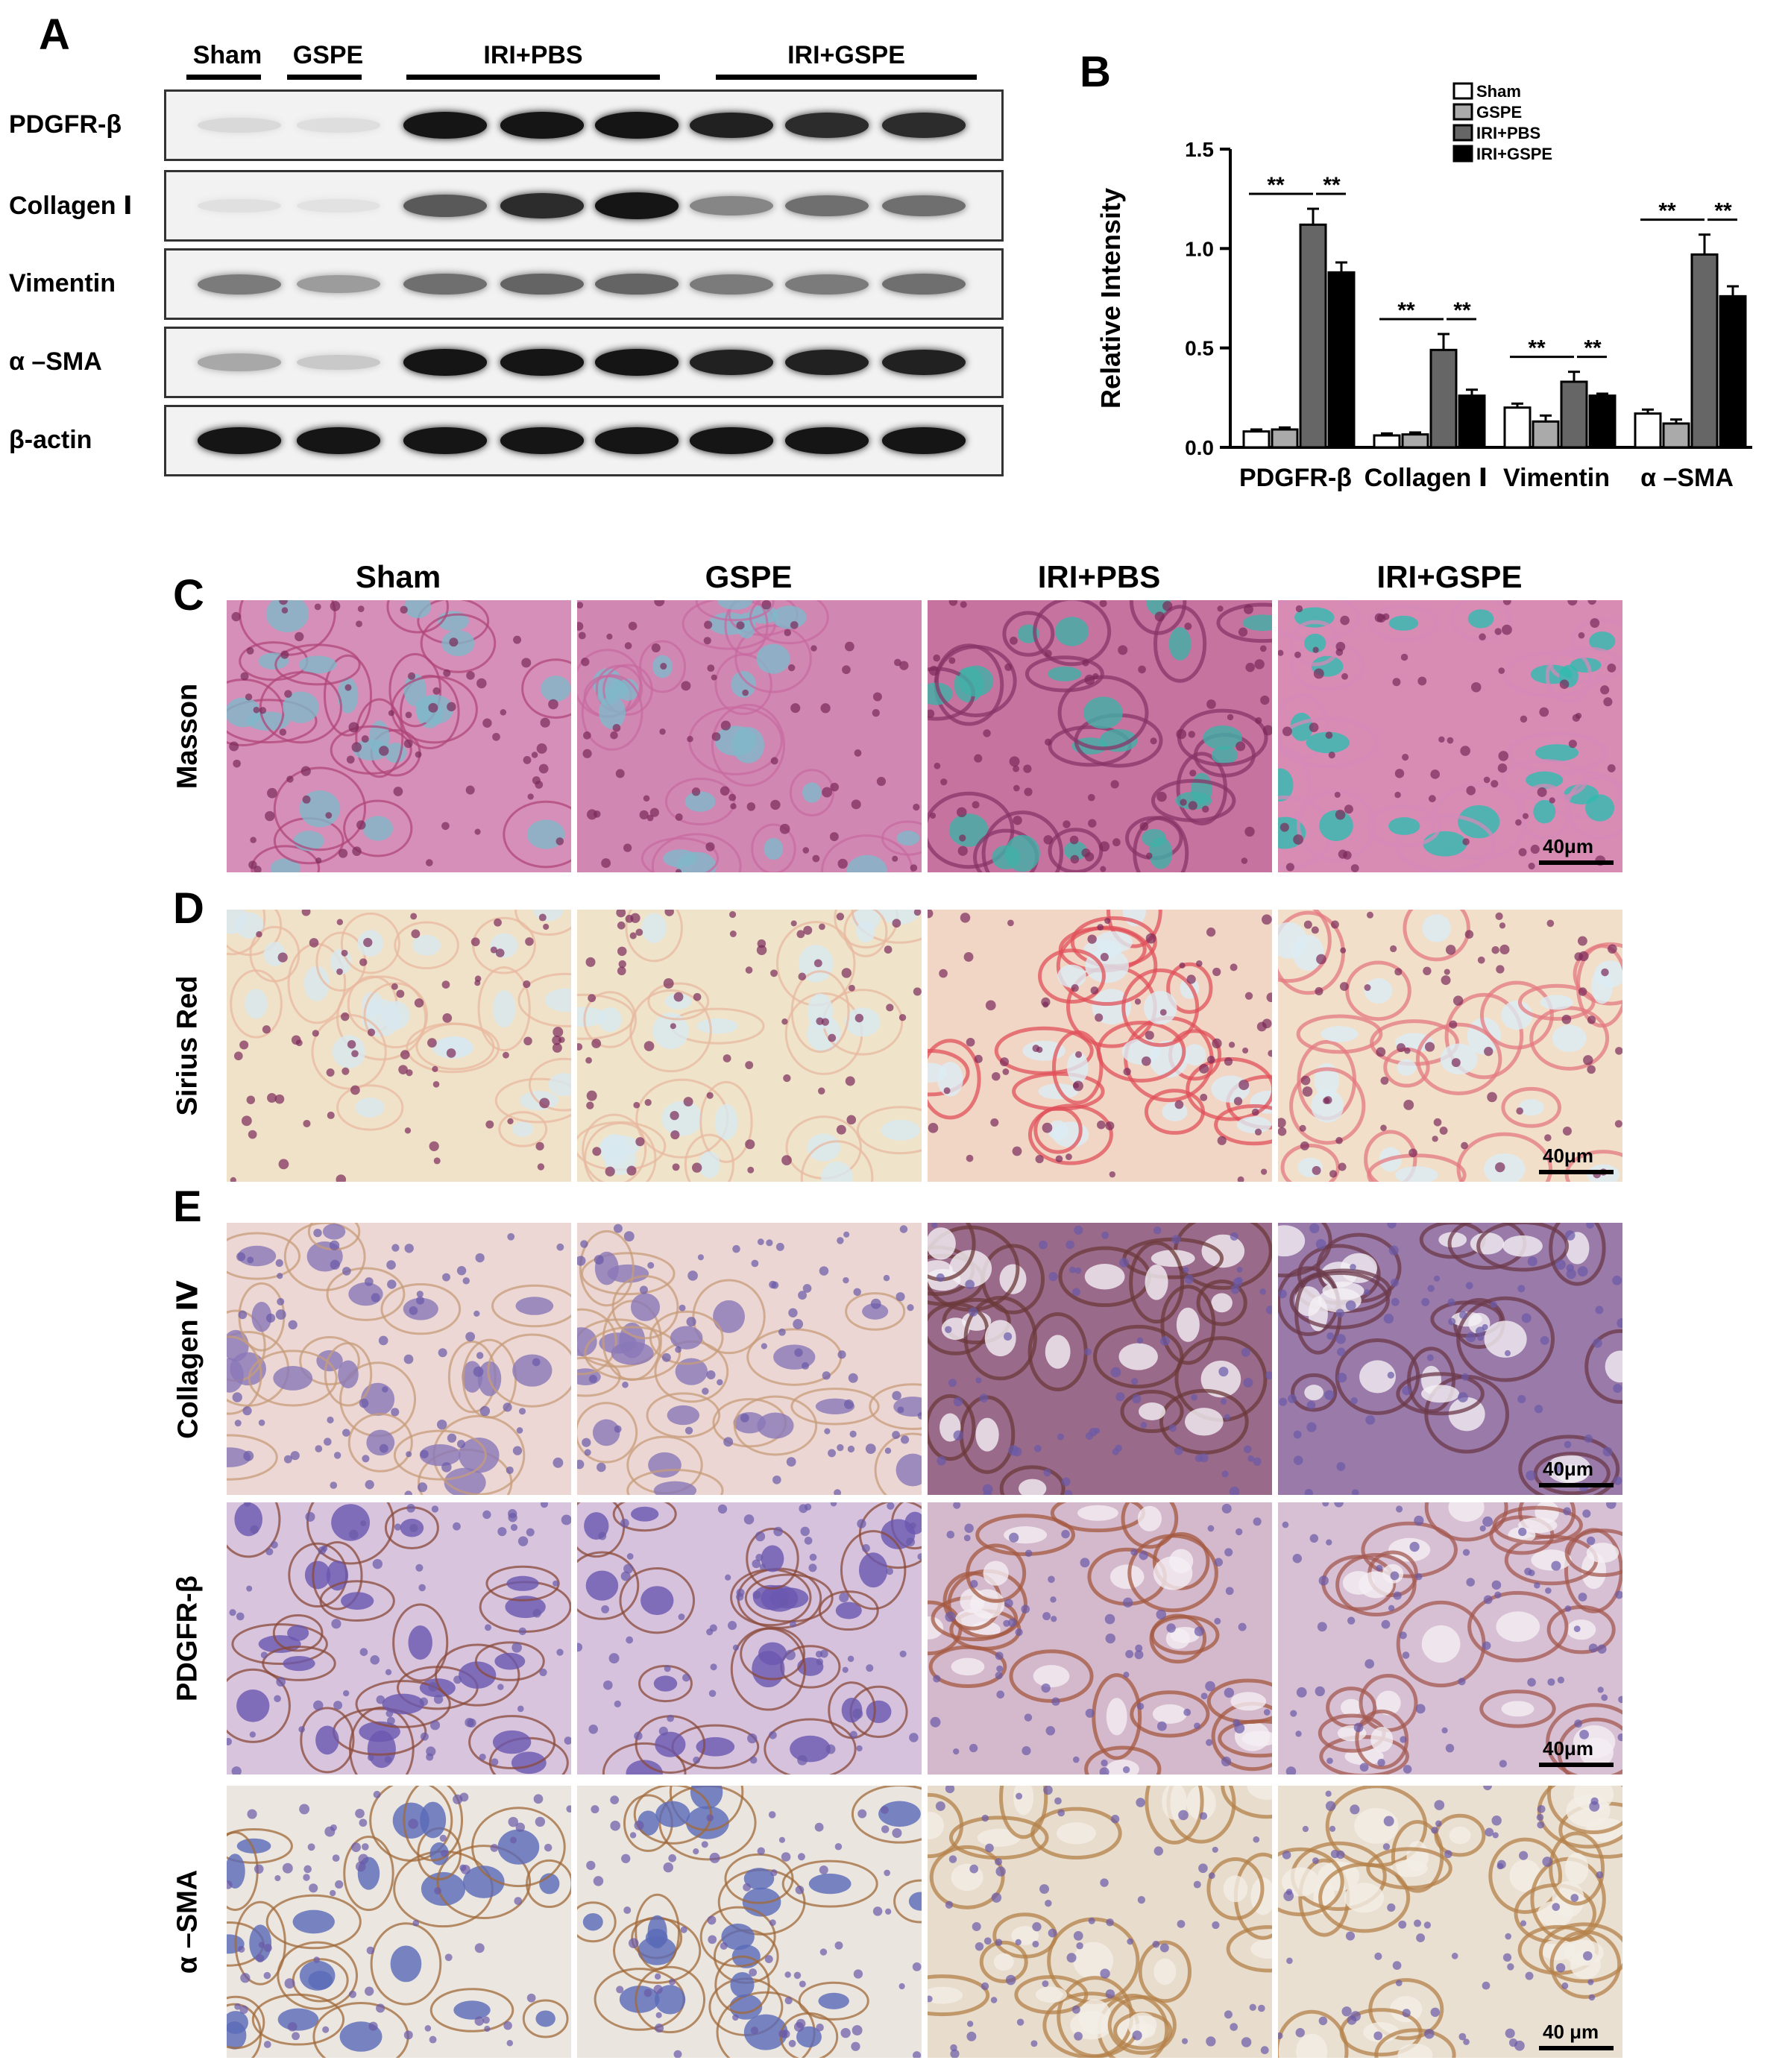 This screenshot has width=1791, height=2072. What do you see at coordinates (1199, 249) in the screenshot?
I see `y-tick-label: 1.0` at bounding box center [1199, 249].